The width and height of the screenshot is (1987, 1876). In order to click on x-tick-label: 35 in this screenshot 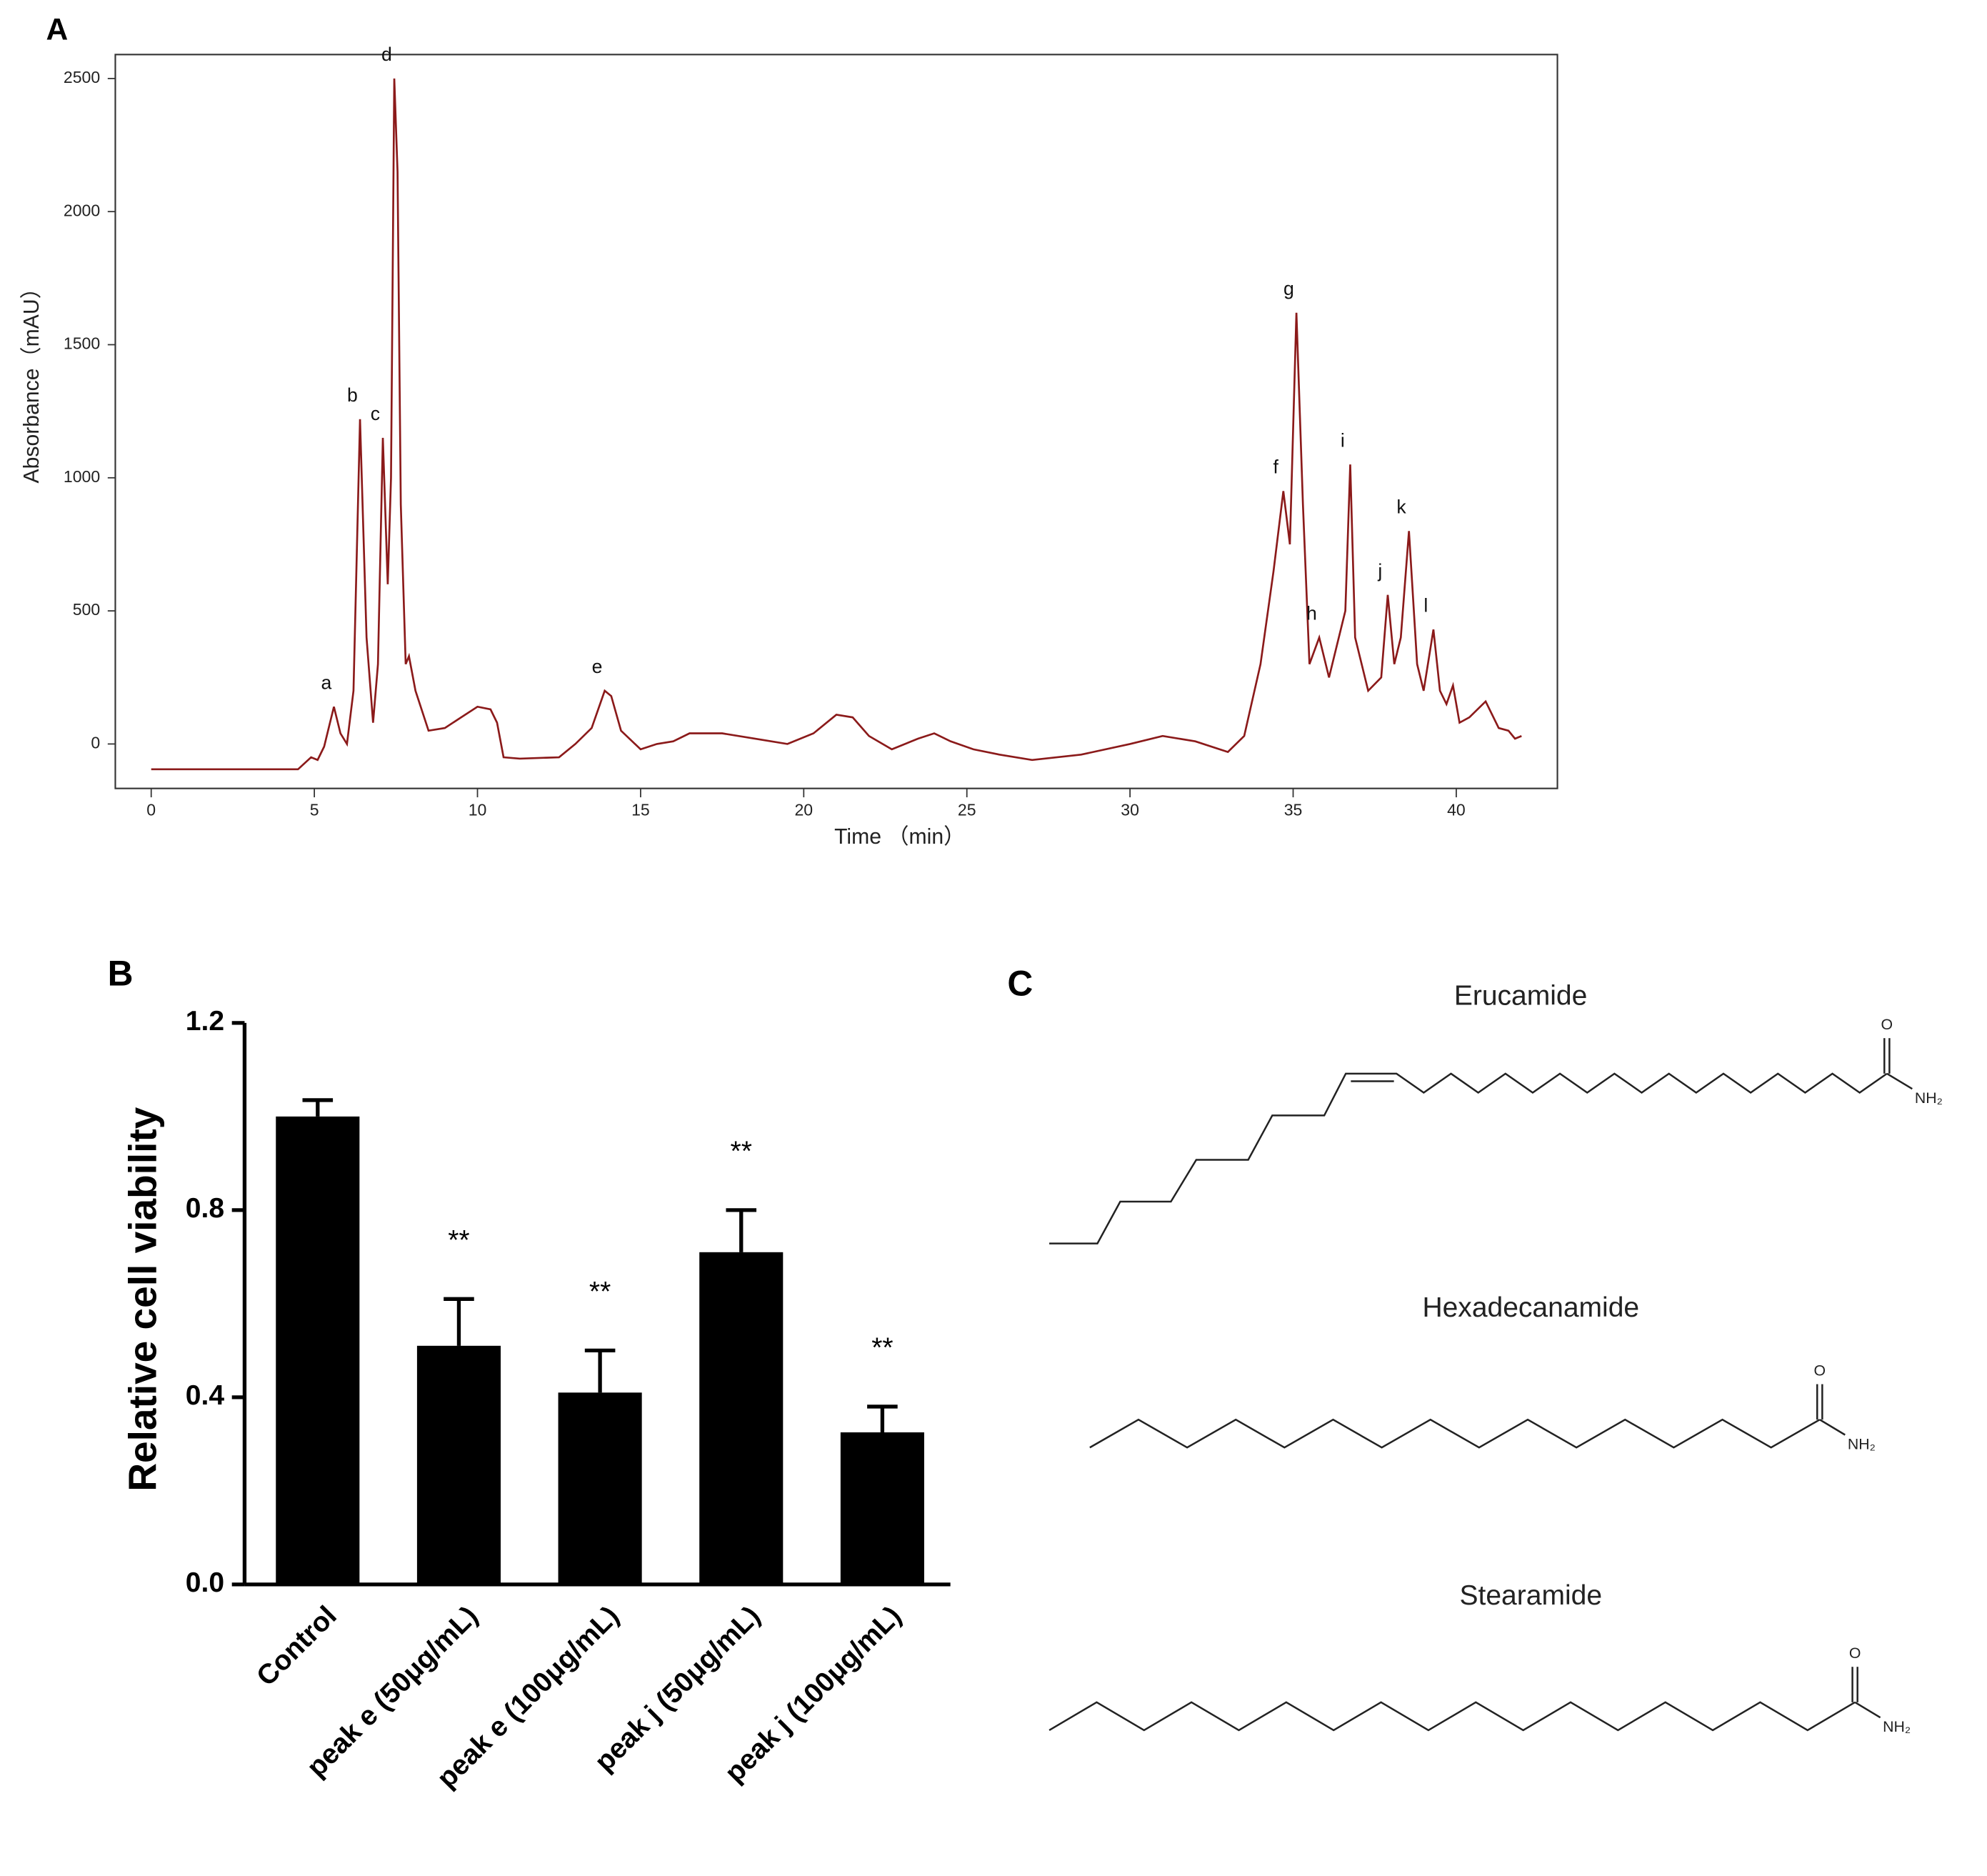, I will do `click(1293, 810)`.